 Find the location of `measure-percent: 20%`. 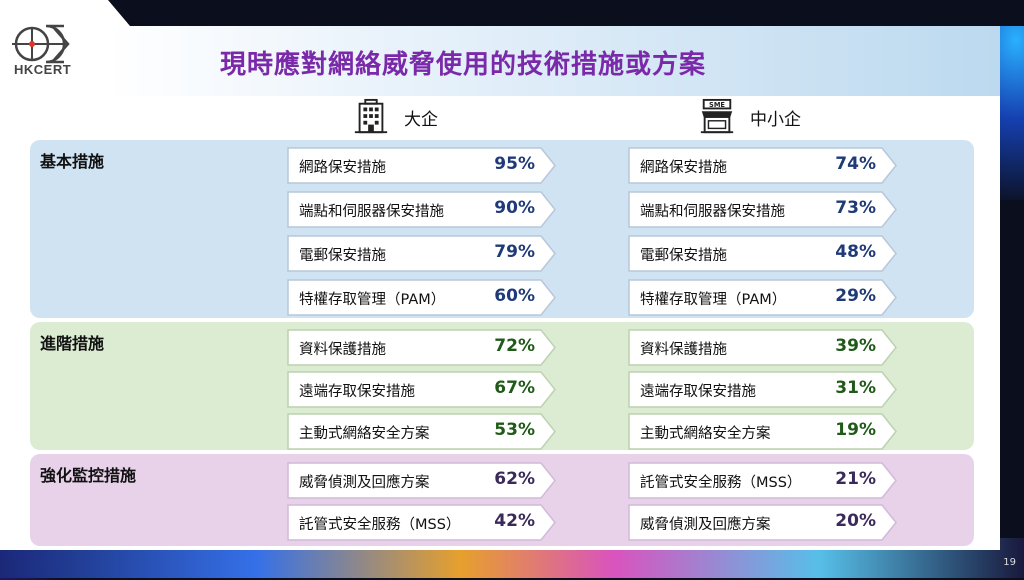

measure-percent: 20% is located at coordinates (855, 521).